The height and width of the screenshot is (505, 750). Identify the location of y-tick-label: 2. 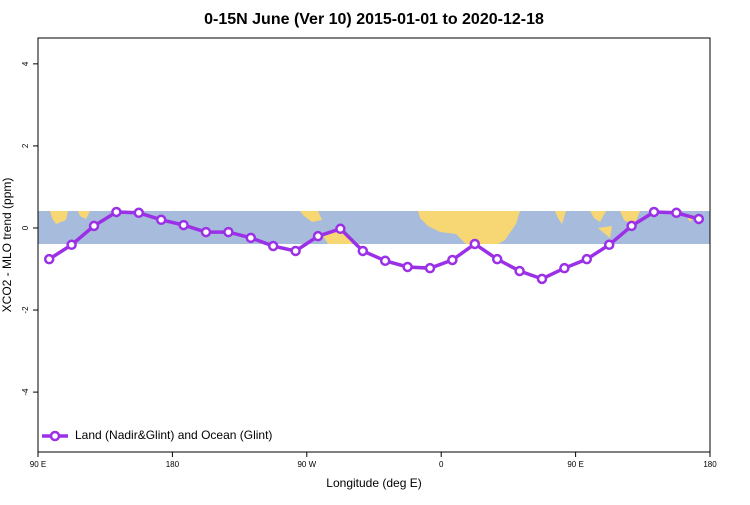
(25, 145).